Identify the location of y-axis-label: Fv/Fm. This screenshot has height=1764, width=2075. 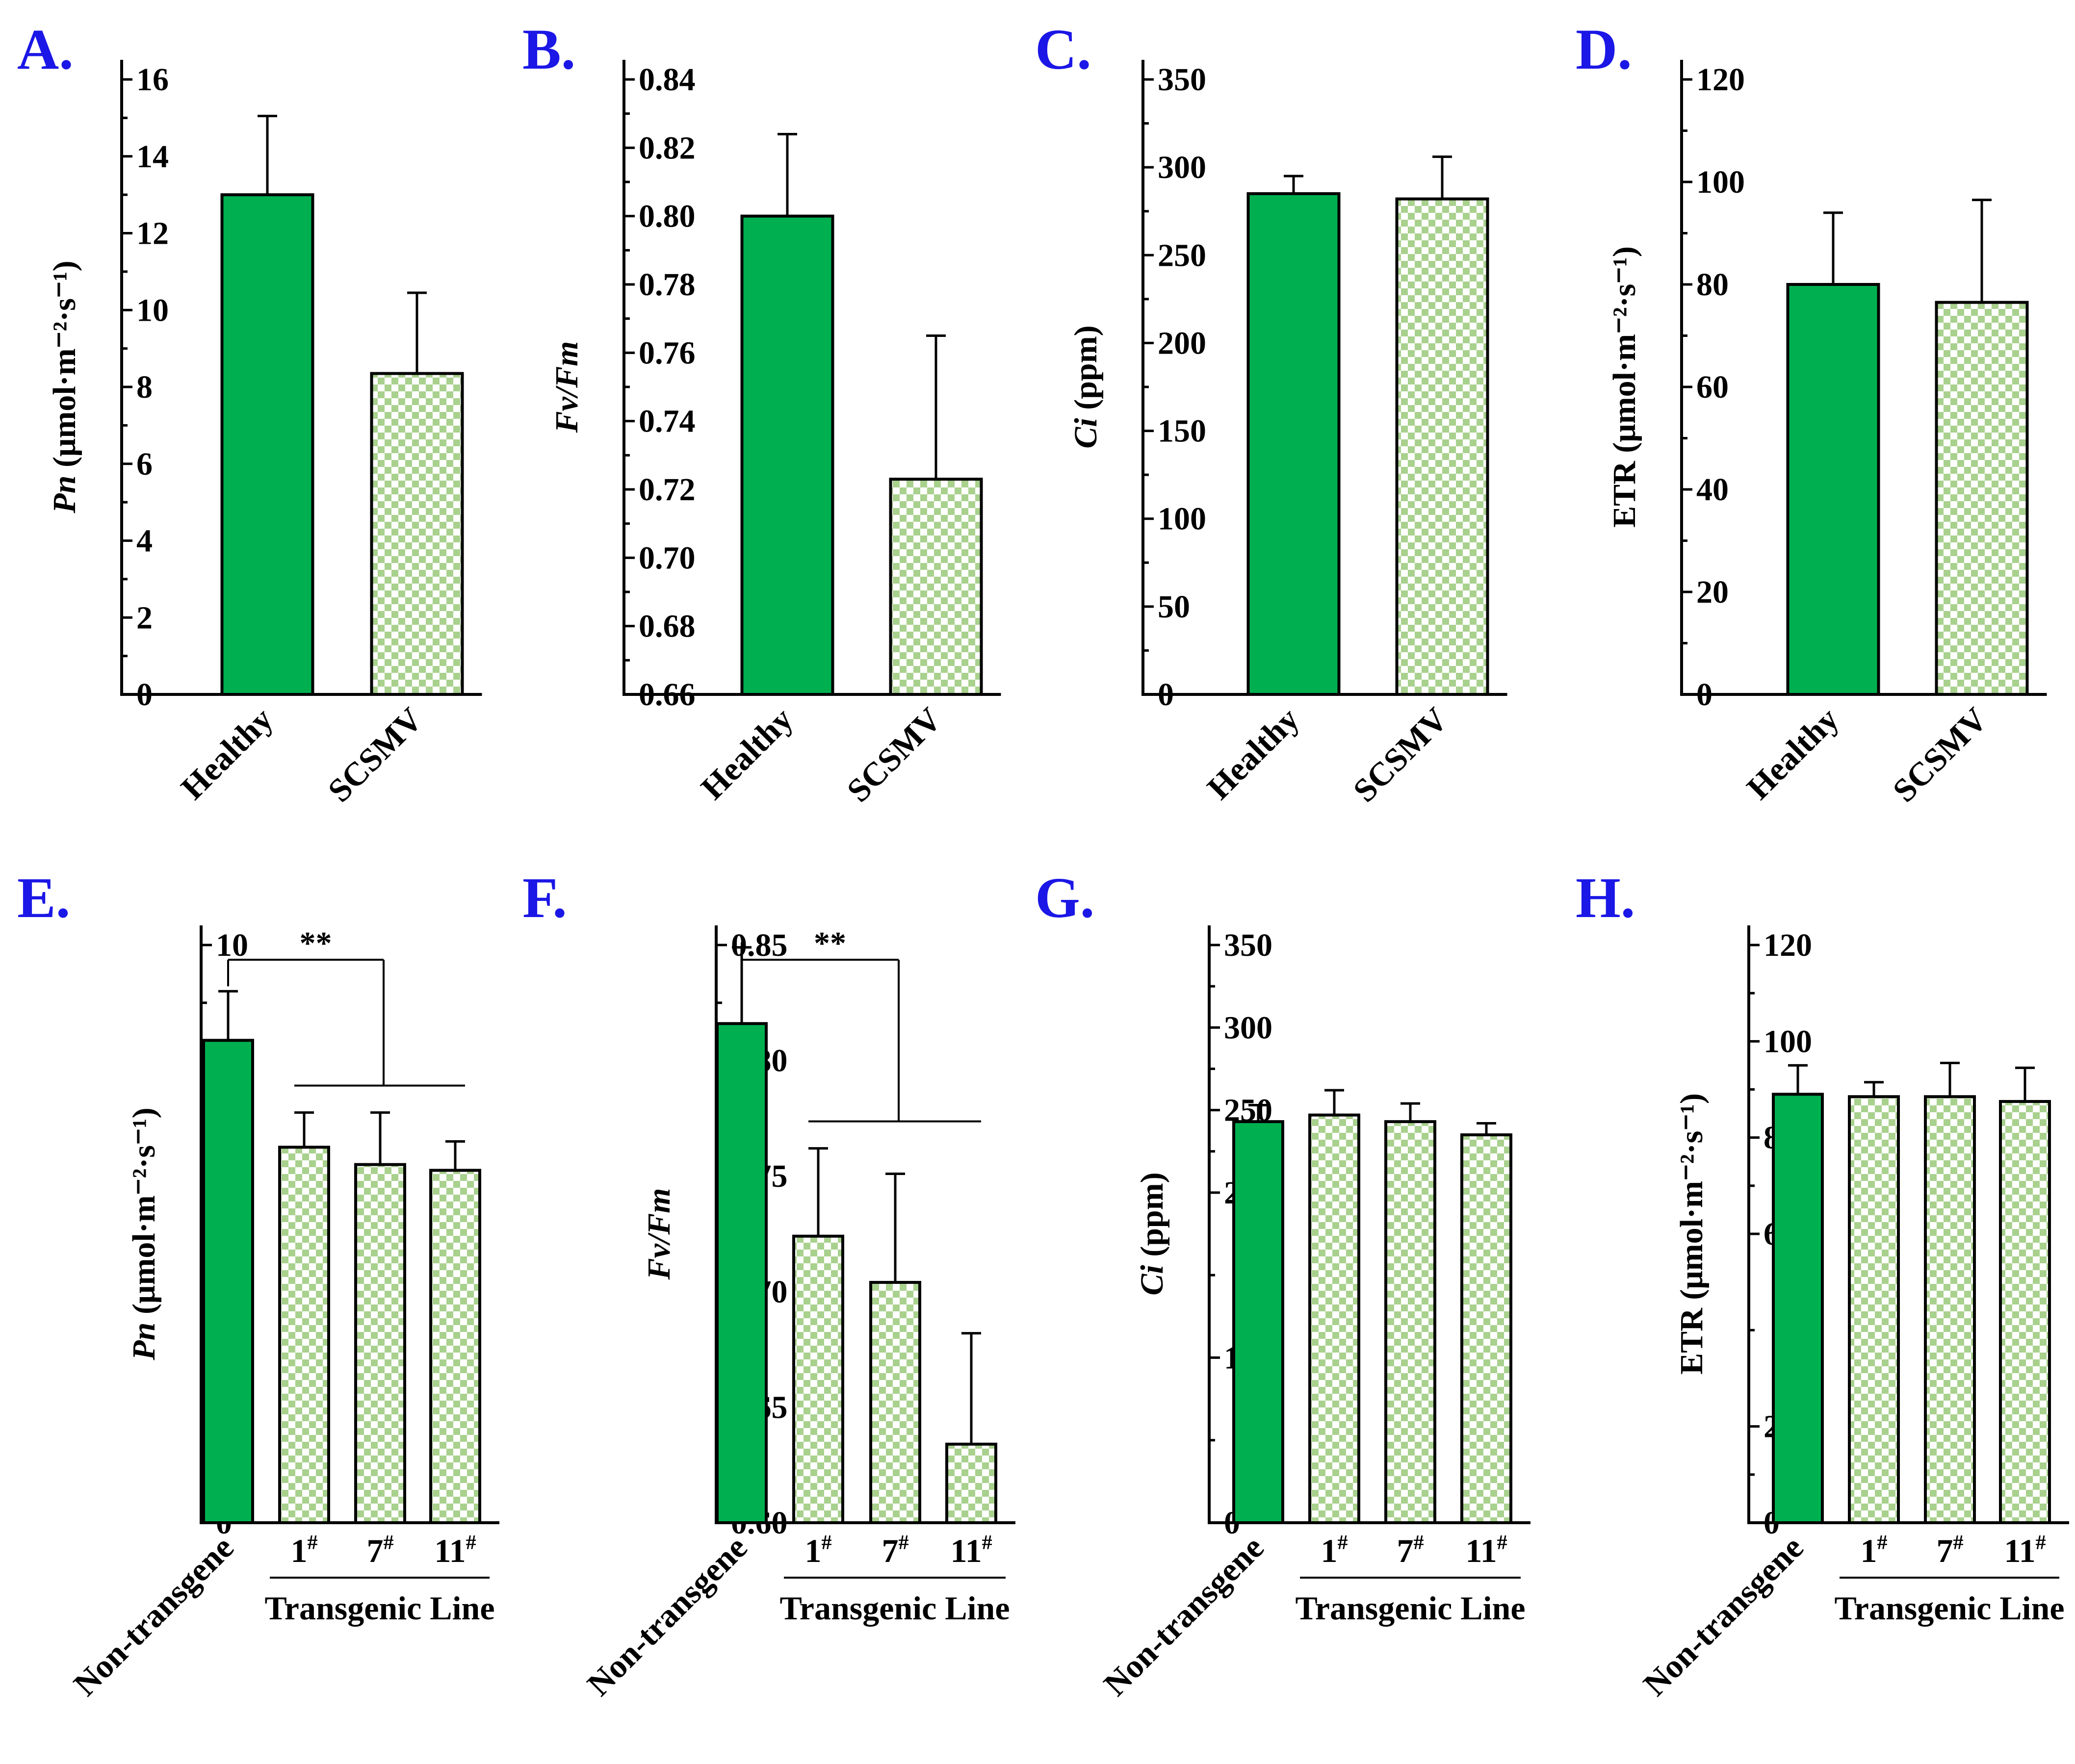
(567, 387).